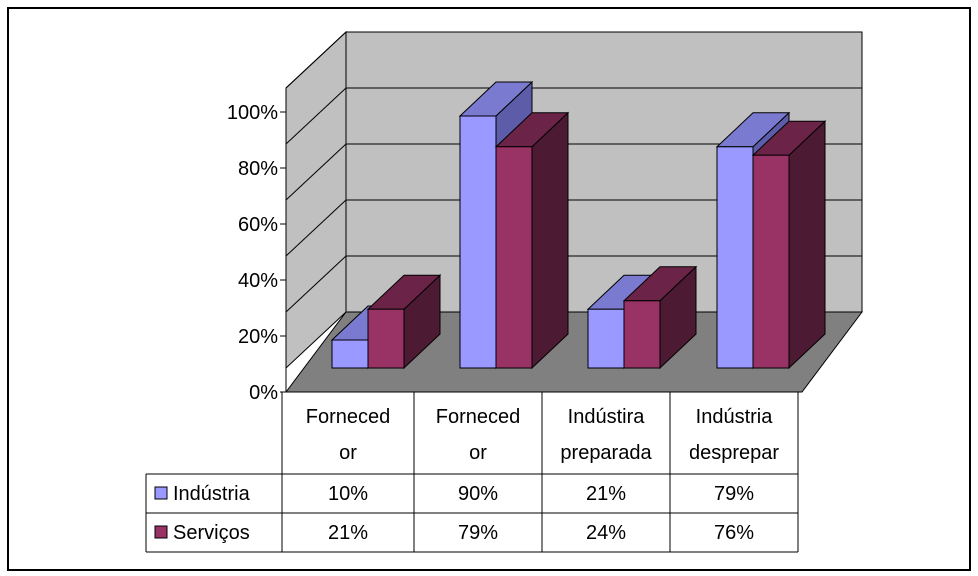 The image size is (978, 576). I want to click on y-tick-label: 60%, so click(258, 225).